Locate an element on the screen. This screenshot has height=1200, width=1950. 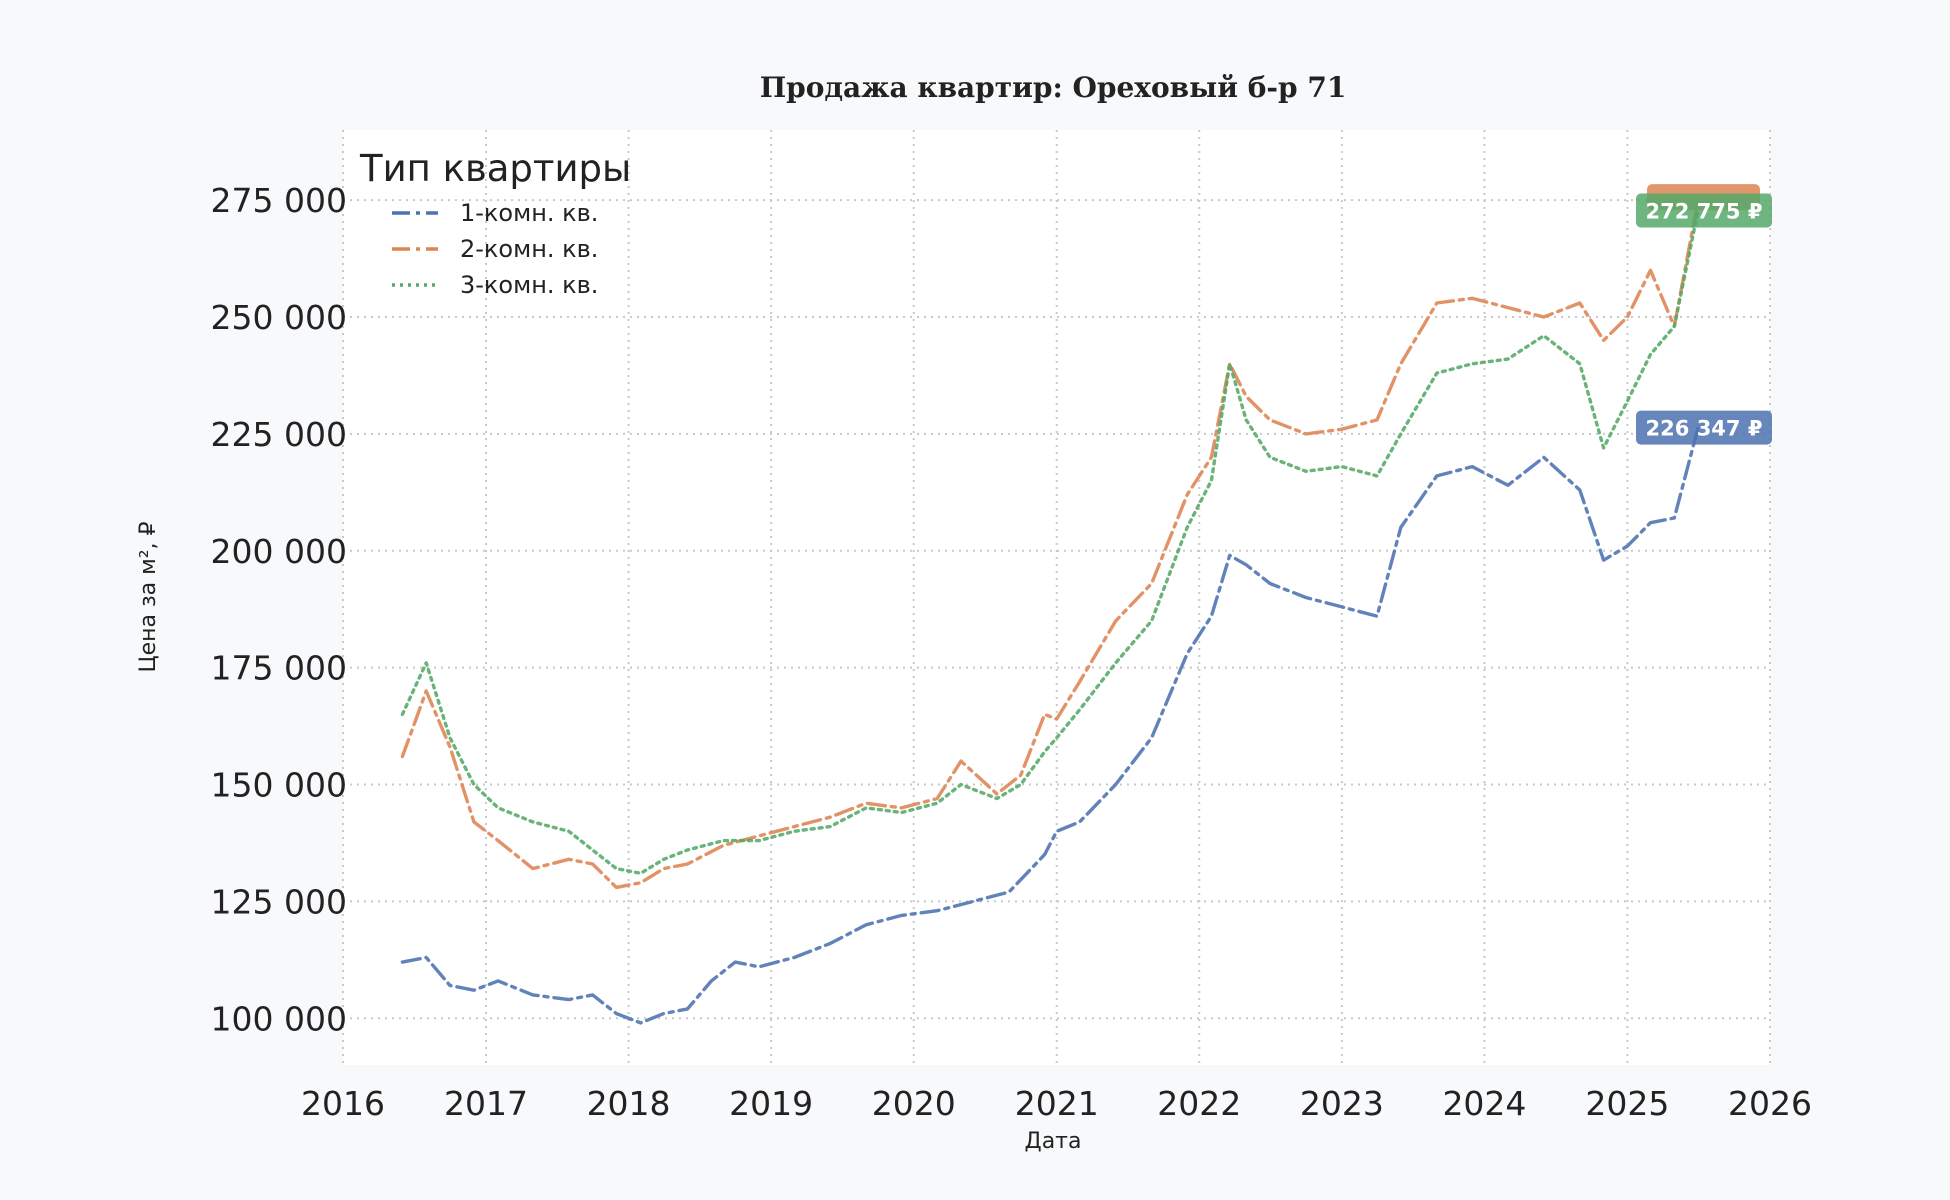
end-label-1k: 226 347 ₽ is located at coordinates (1704, 427).